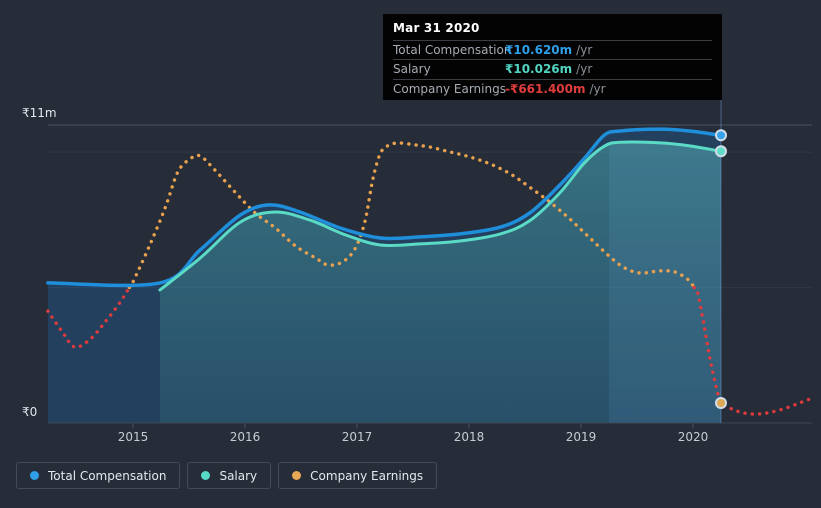  I want to click on legend-item-total-compensation: Total Compensation, so click(98, 475).